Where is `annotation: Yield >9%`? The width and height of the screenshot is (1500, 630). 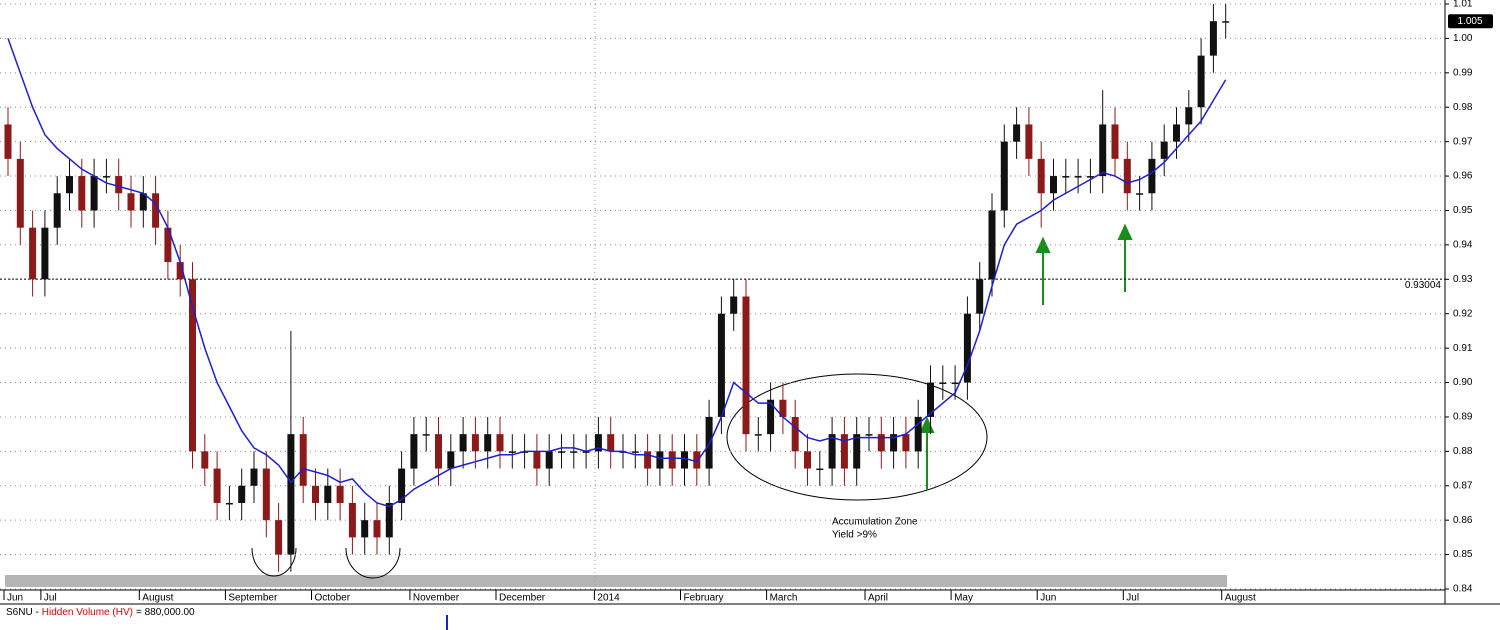 annotation: Yield >9% is located at coordinates (854, 535).